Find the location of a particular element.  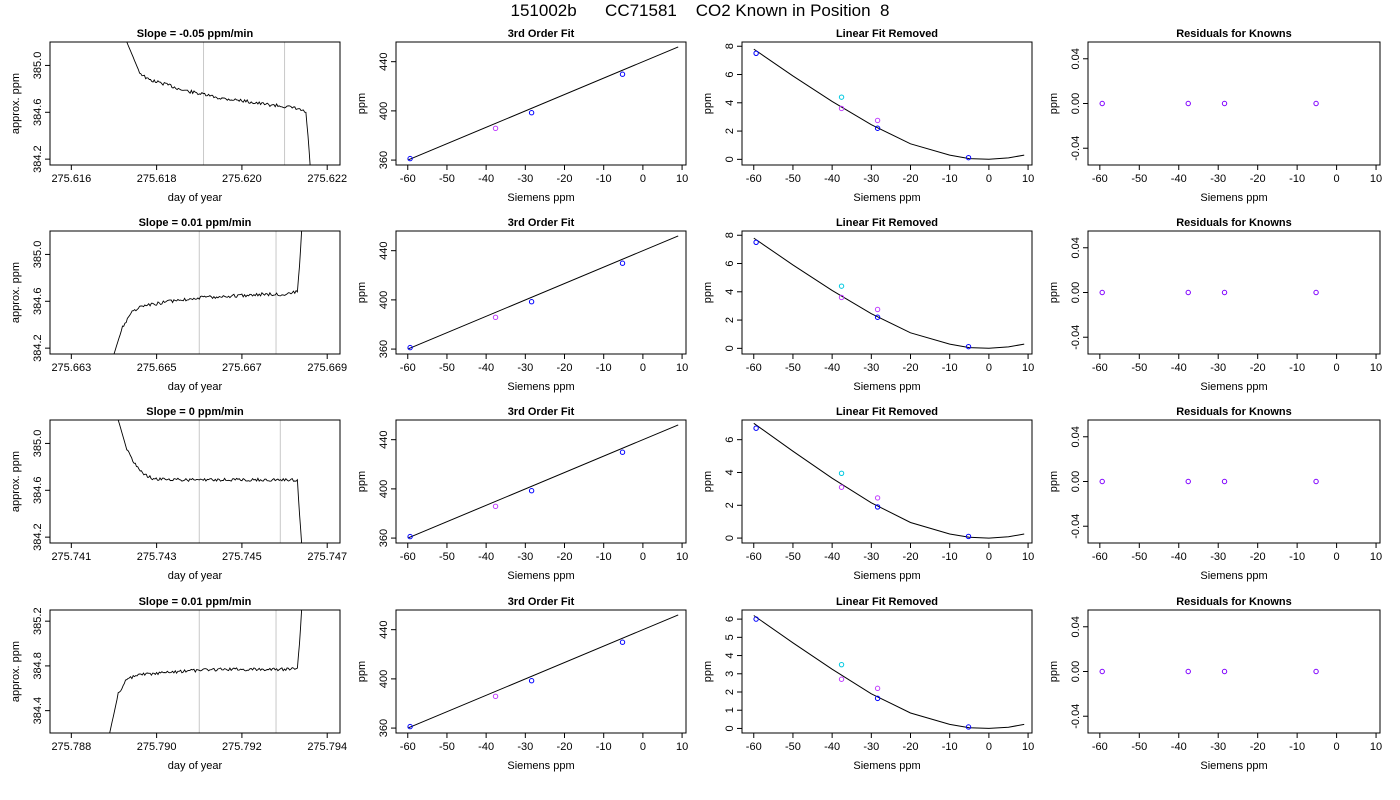

co2-trace-line is located at coordinates (206, 671).